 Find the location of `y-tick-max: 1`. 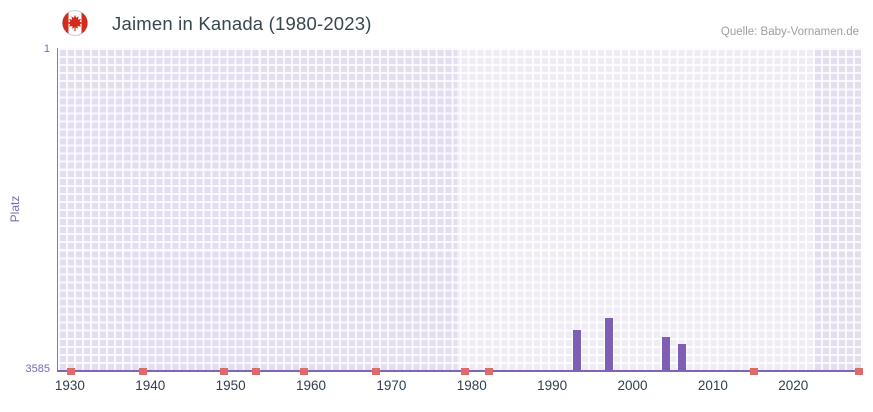

y-tick-max: 1 is located at coordinates (46, 49).